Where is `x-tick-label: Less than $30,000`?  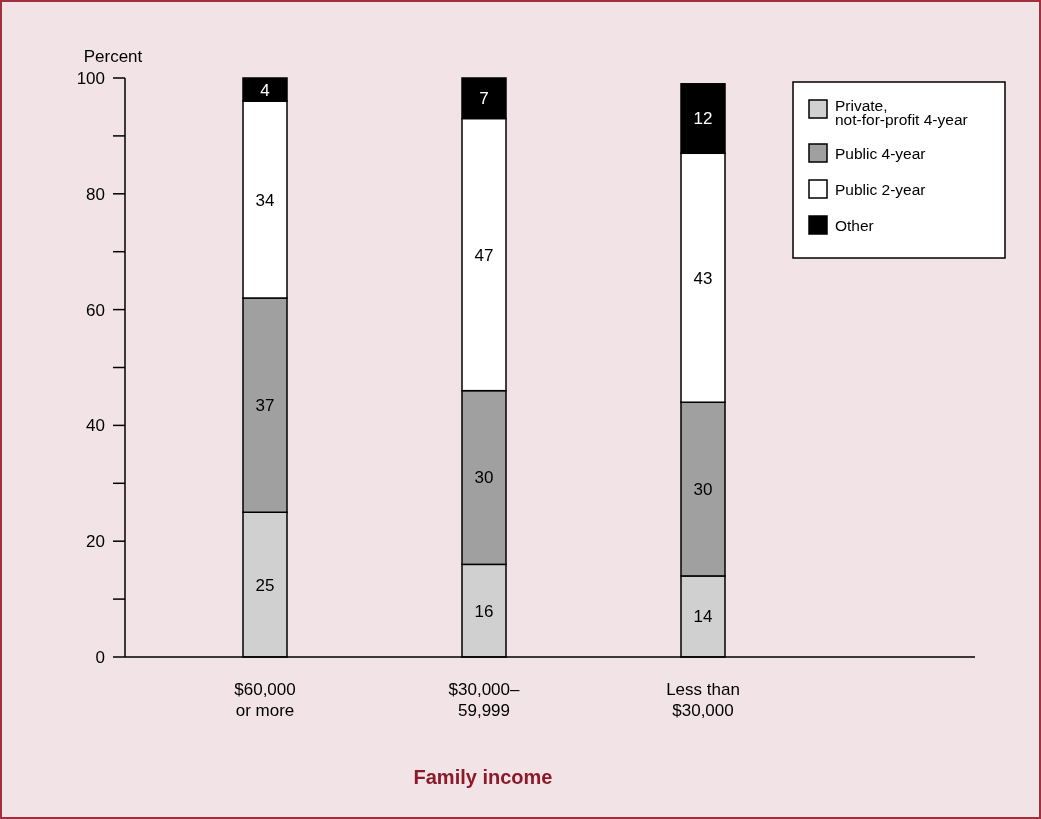
x-tick-label: Less than $30,000 is located at coordinates (703, 700).